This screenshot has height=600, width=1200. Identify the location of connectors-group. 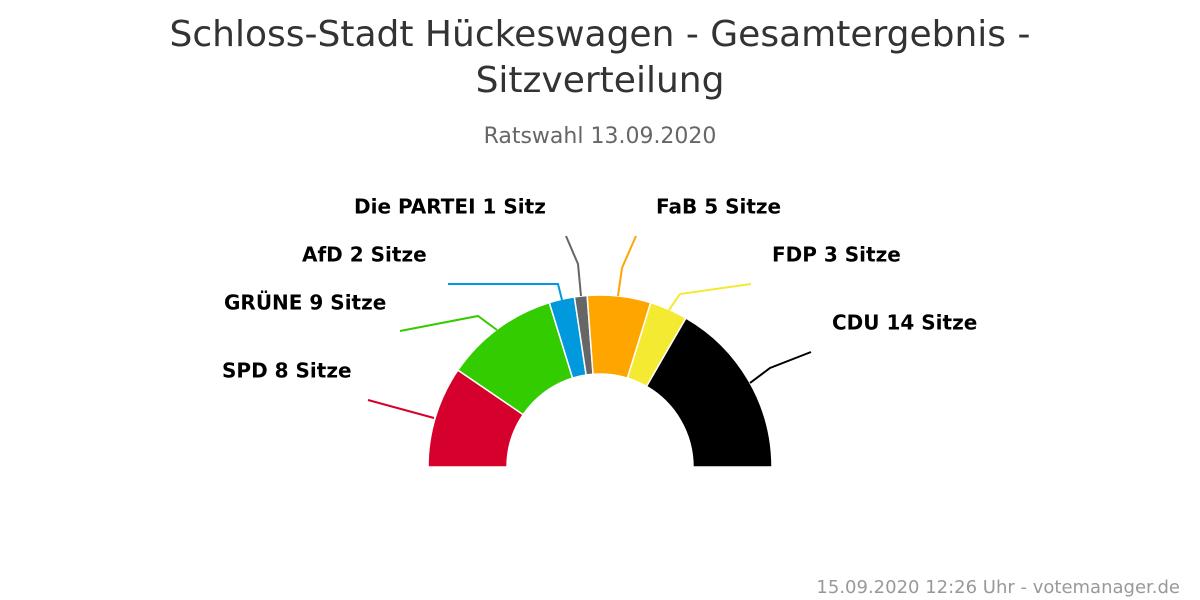
(589, 327).